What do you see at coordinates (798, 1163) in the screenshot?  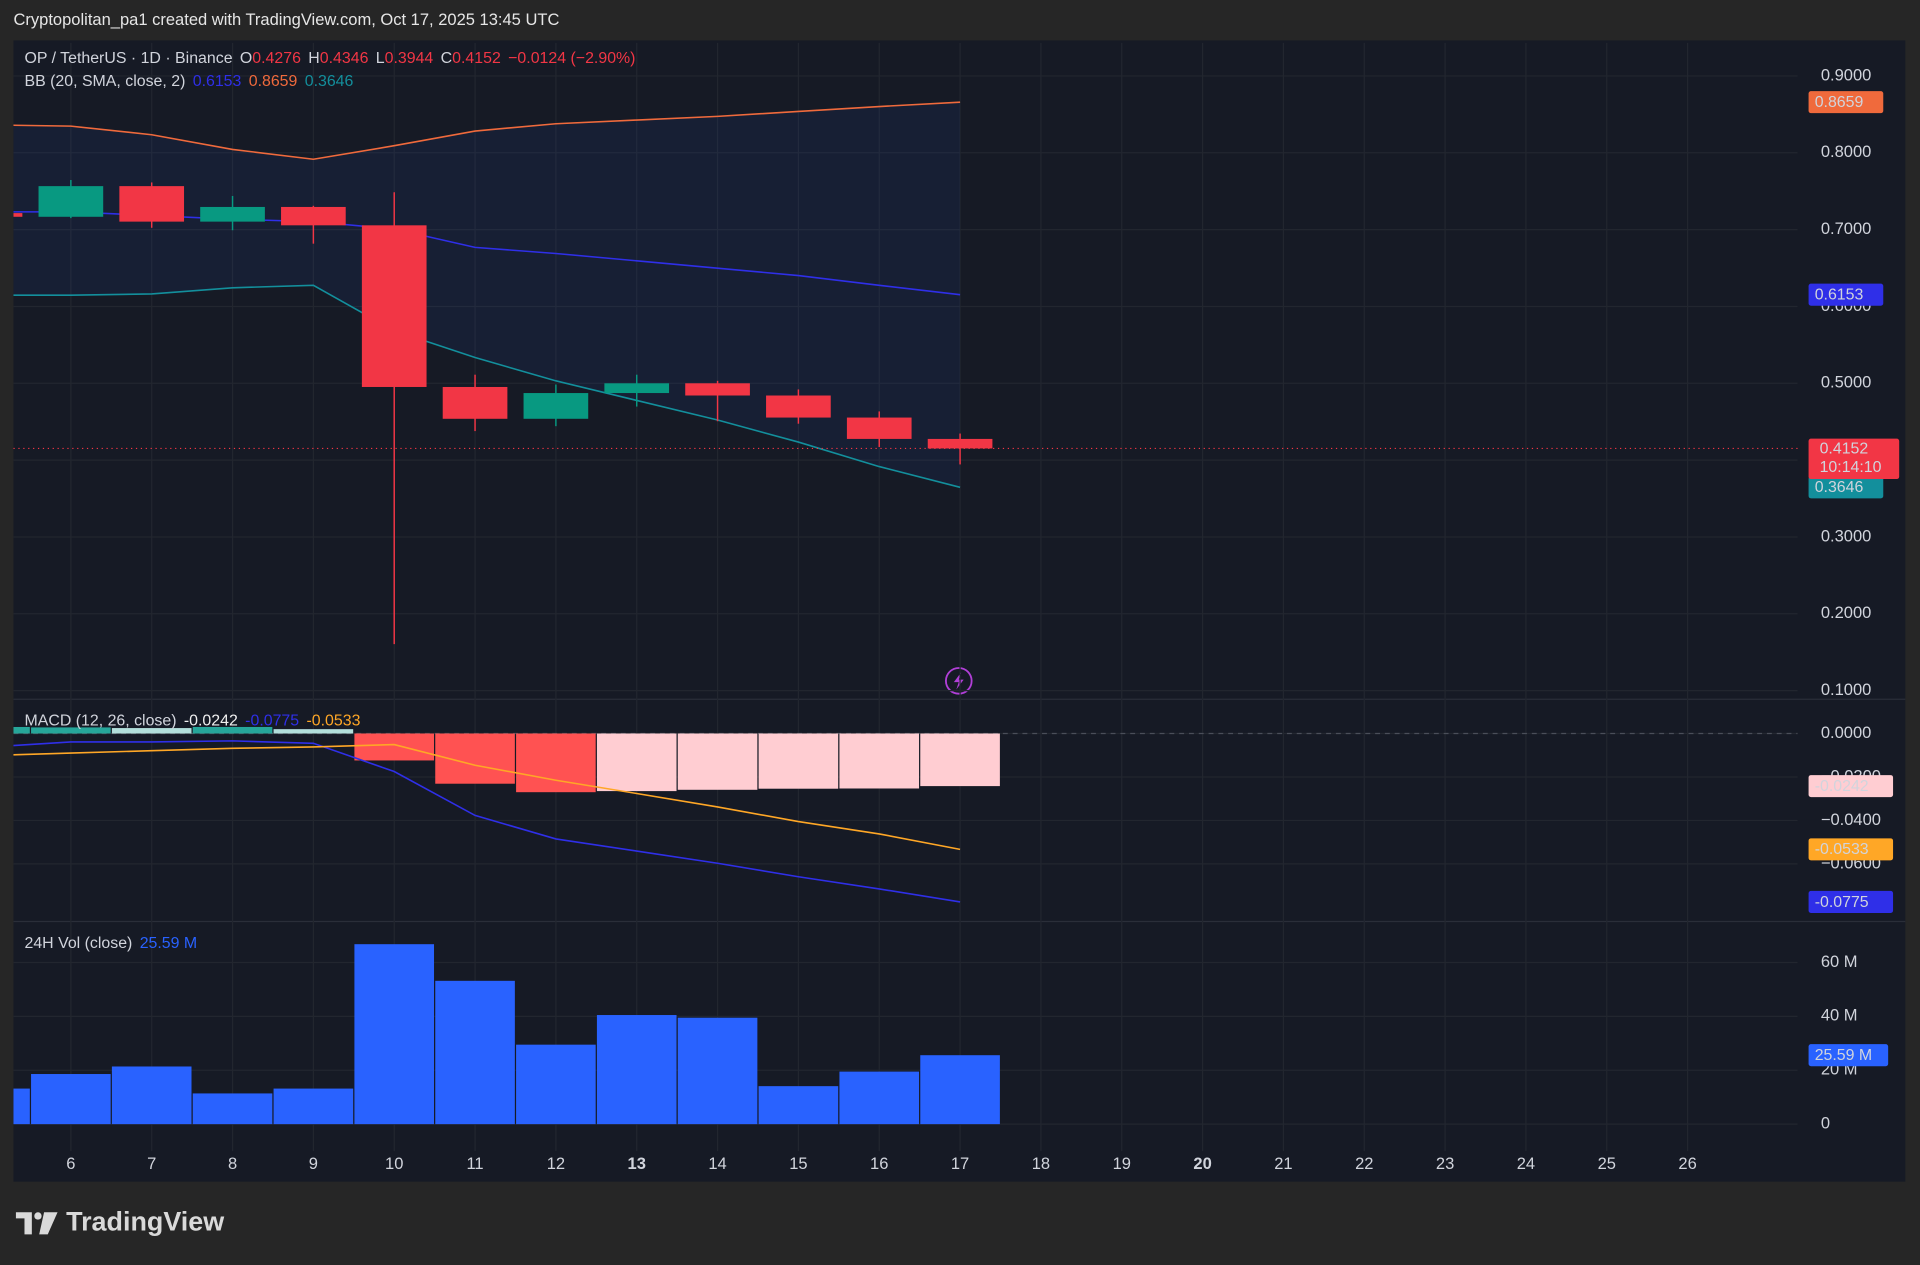 I see `x-tick-label: 15` at bounding box center [798, 1163].